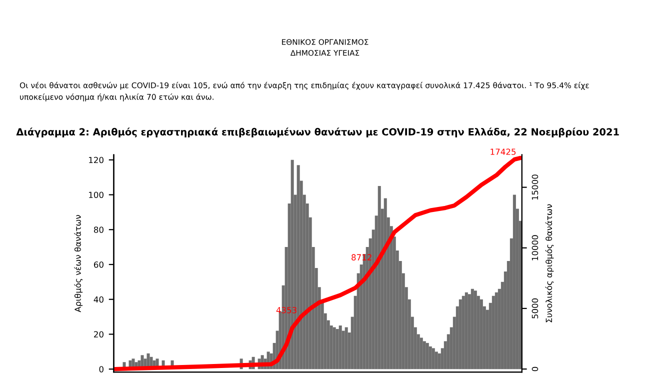 The height and width of the screenshot is (390, 650). What do you see at coordinates (535, 308) in the screenshot?
I see `y2-tick-label: 5000` at bounding box center [535, 308].